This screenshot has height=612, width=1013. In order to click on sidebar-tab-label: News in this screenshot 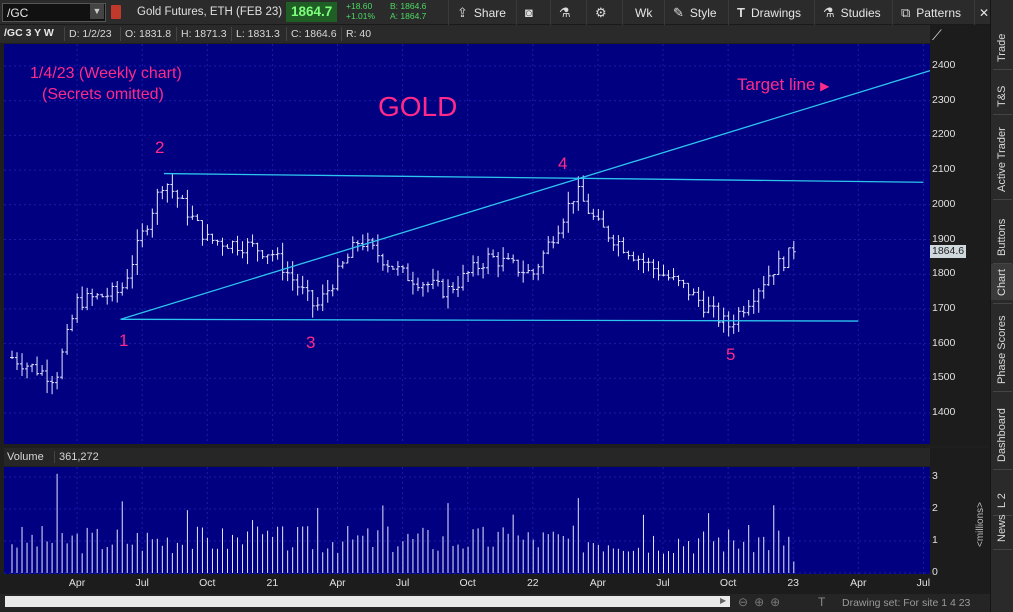, I will do `click(1002, 528)`.